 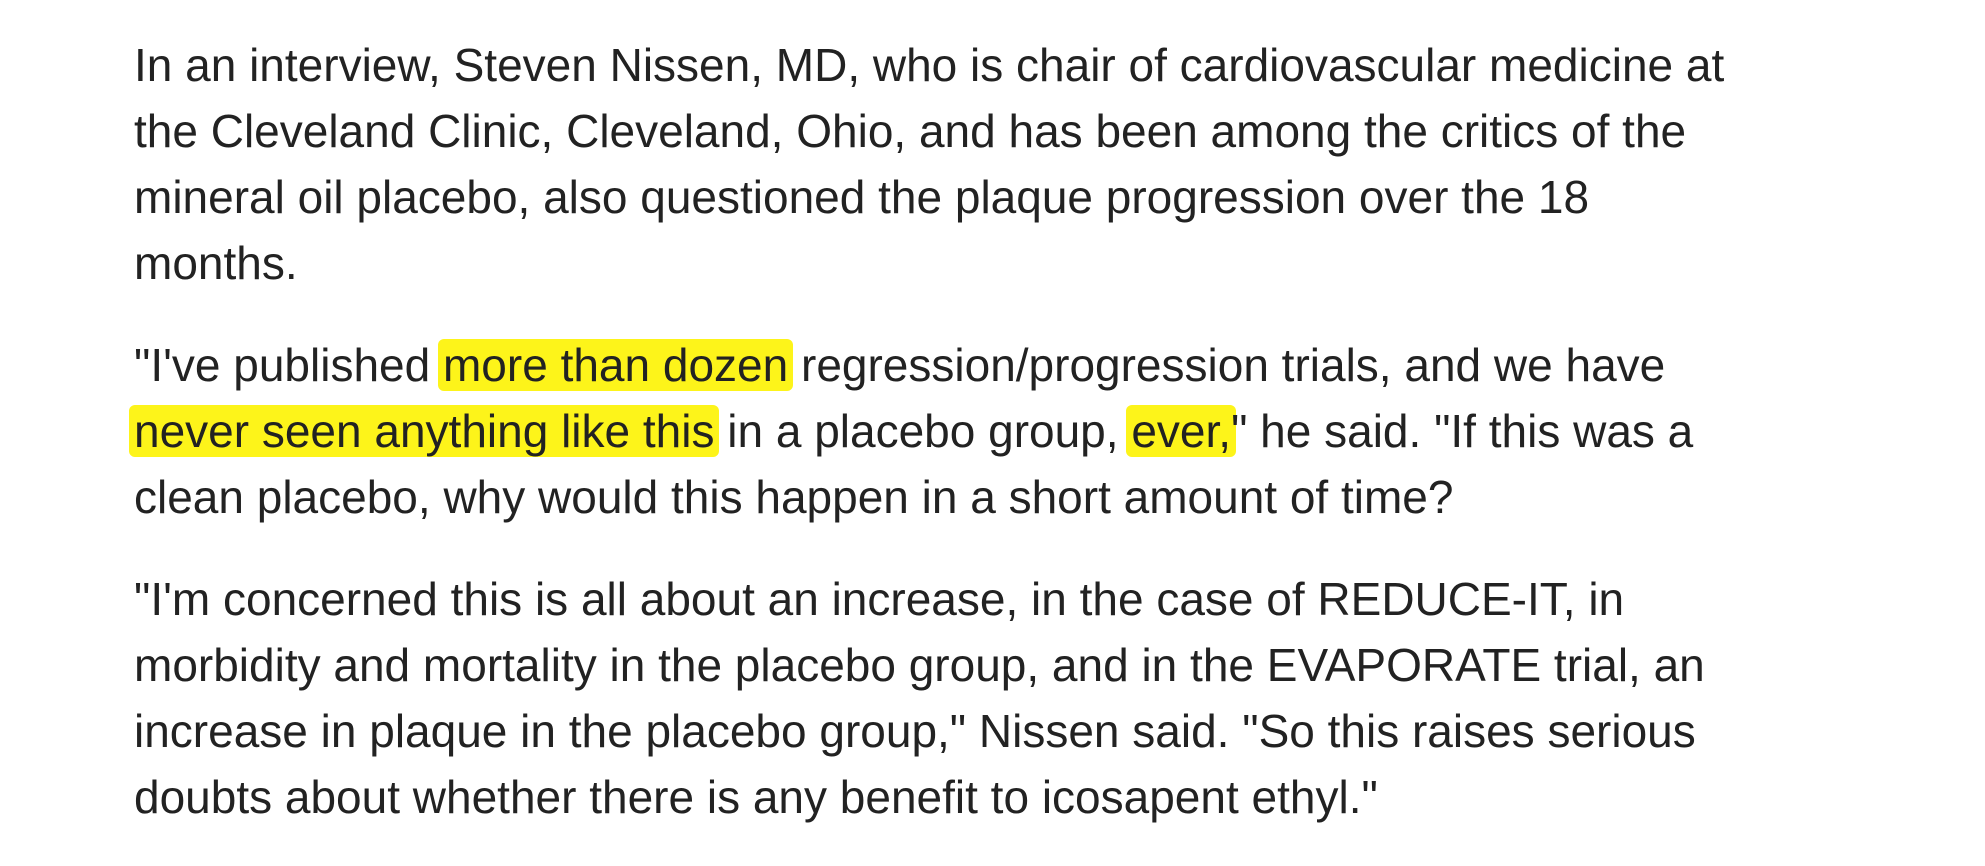 What do you see at coordinates (216, 263) in the screenshot?
I see `paragraph-line: months.` at bounding box center [216, 263].